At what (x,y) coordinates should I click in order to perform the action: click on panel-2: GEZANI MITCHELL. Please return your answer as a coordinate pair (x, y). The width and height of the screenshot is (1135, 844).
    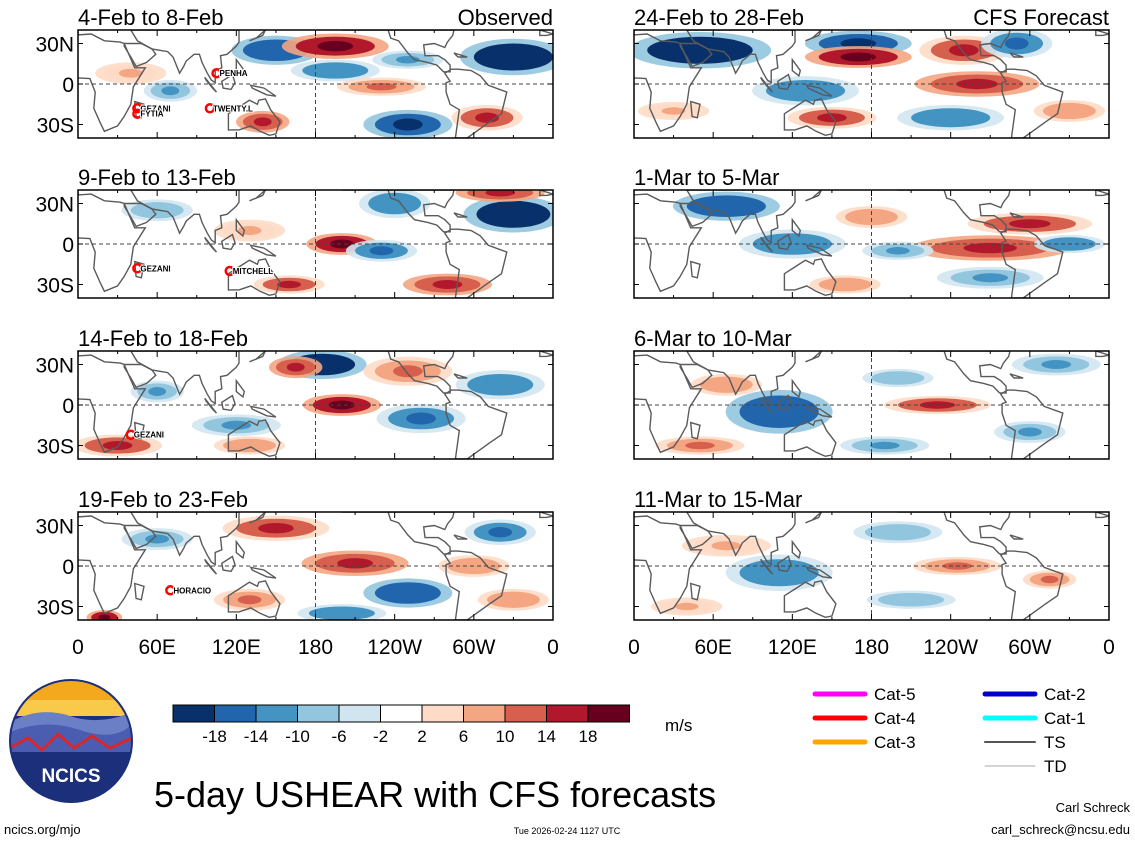
    Looking at the image, I should click on (315, 244).